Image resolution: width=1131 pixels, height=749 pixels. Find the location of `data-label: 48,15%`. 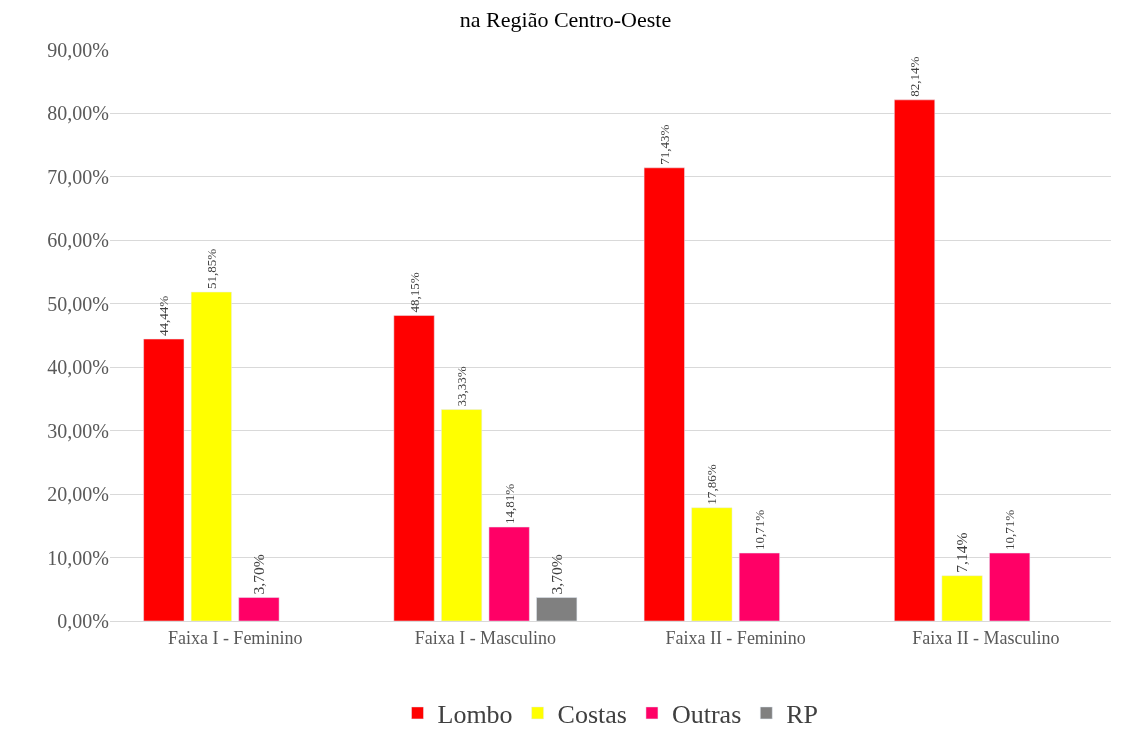

data-label: 48,15% is located at coordinates (414, 292).